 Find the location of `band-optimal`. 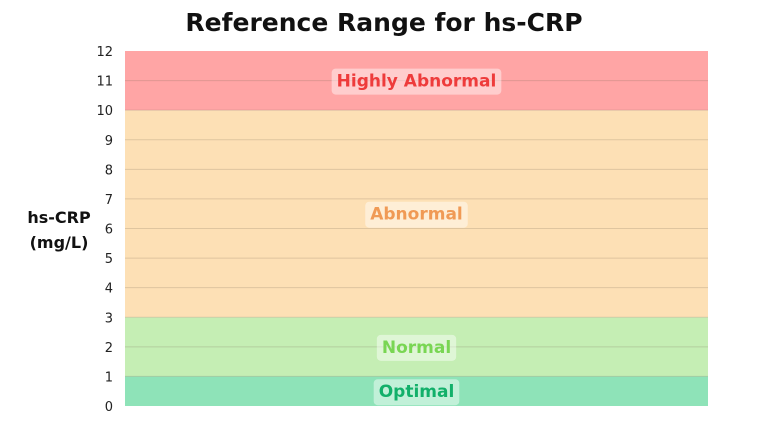

band-optimal is located at coordinates (416, 391).